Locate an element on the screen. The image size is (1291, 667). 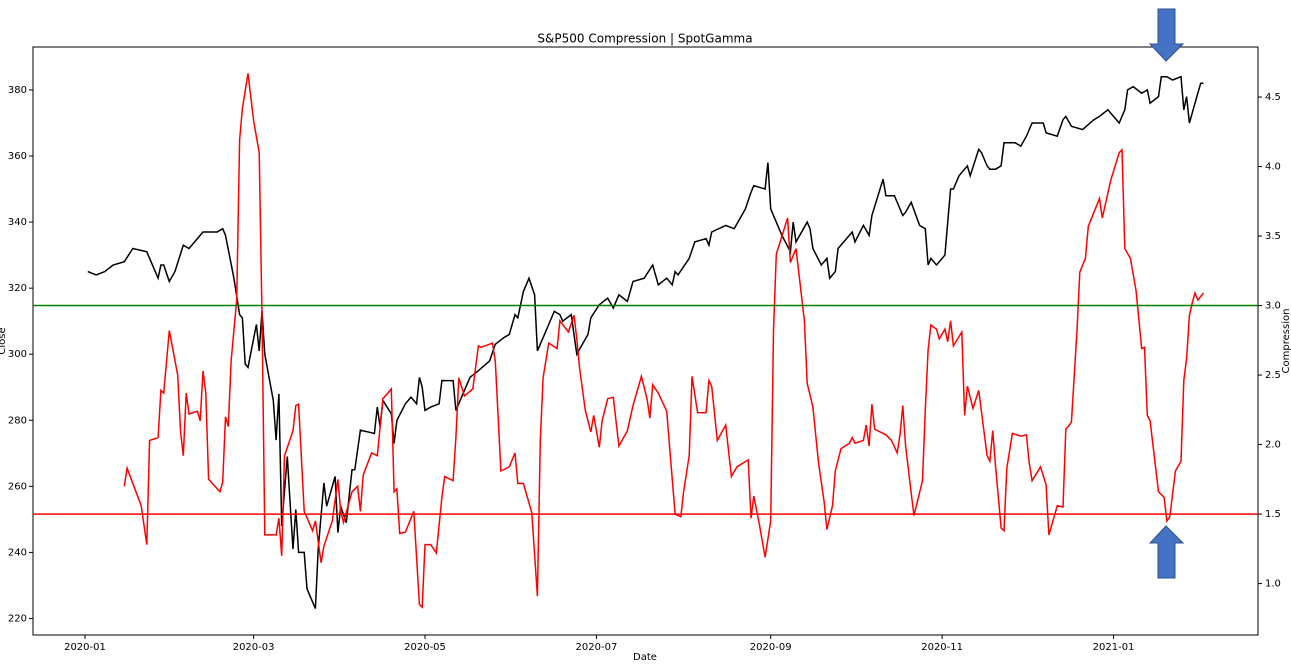
y2-axis-label: Compression is located at coordinates (1286, 341).